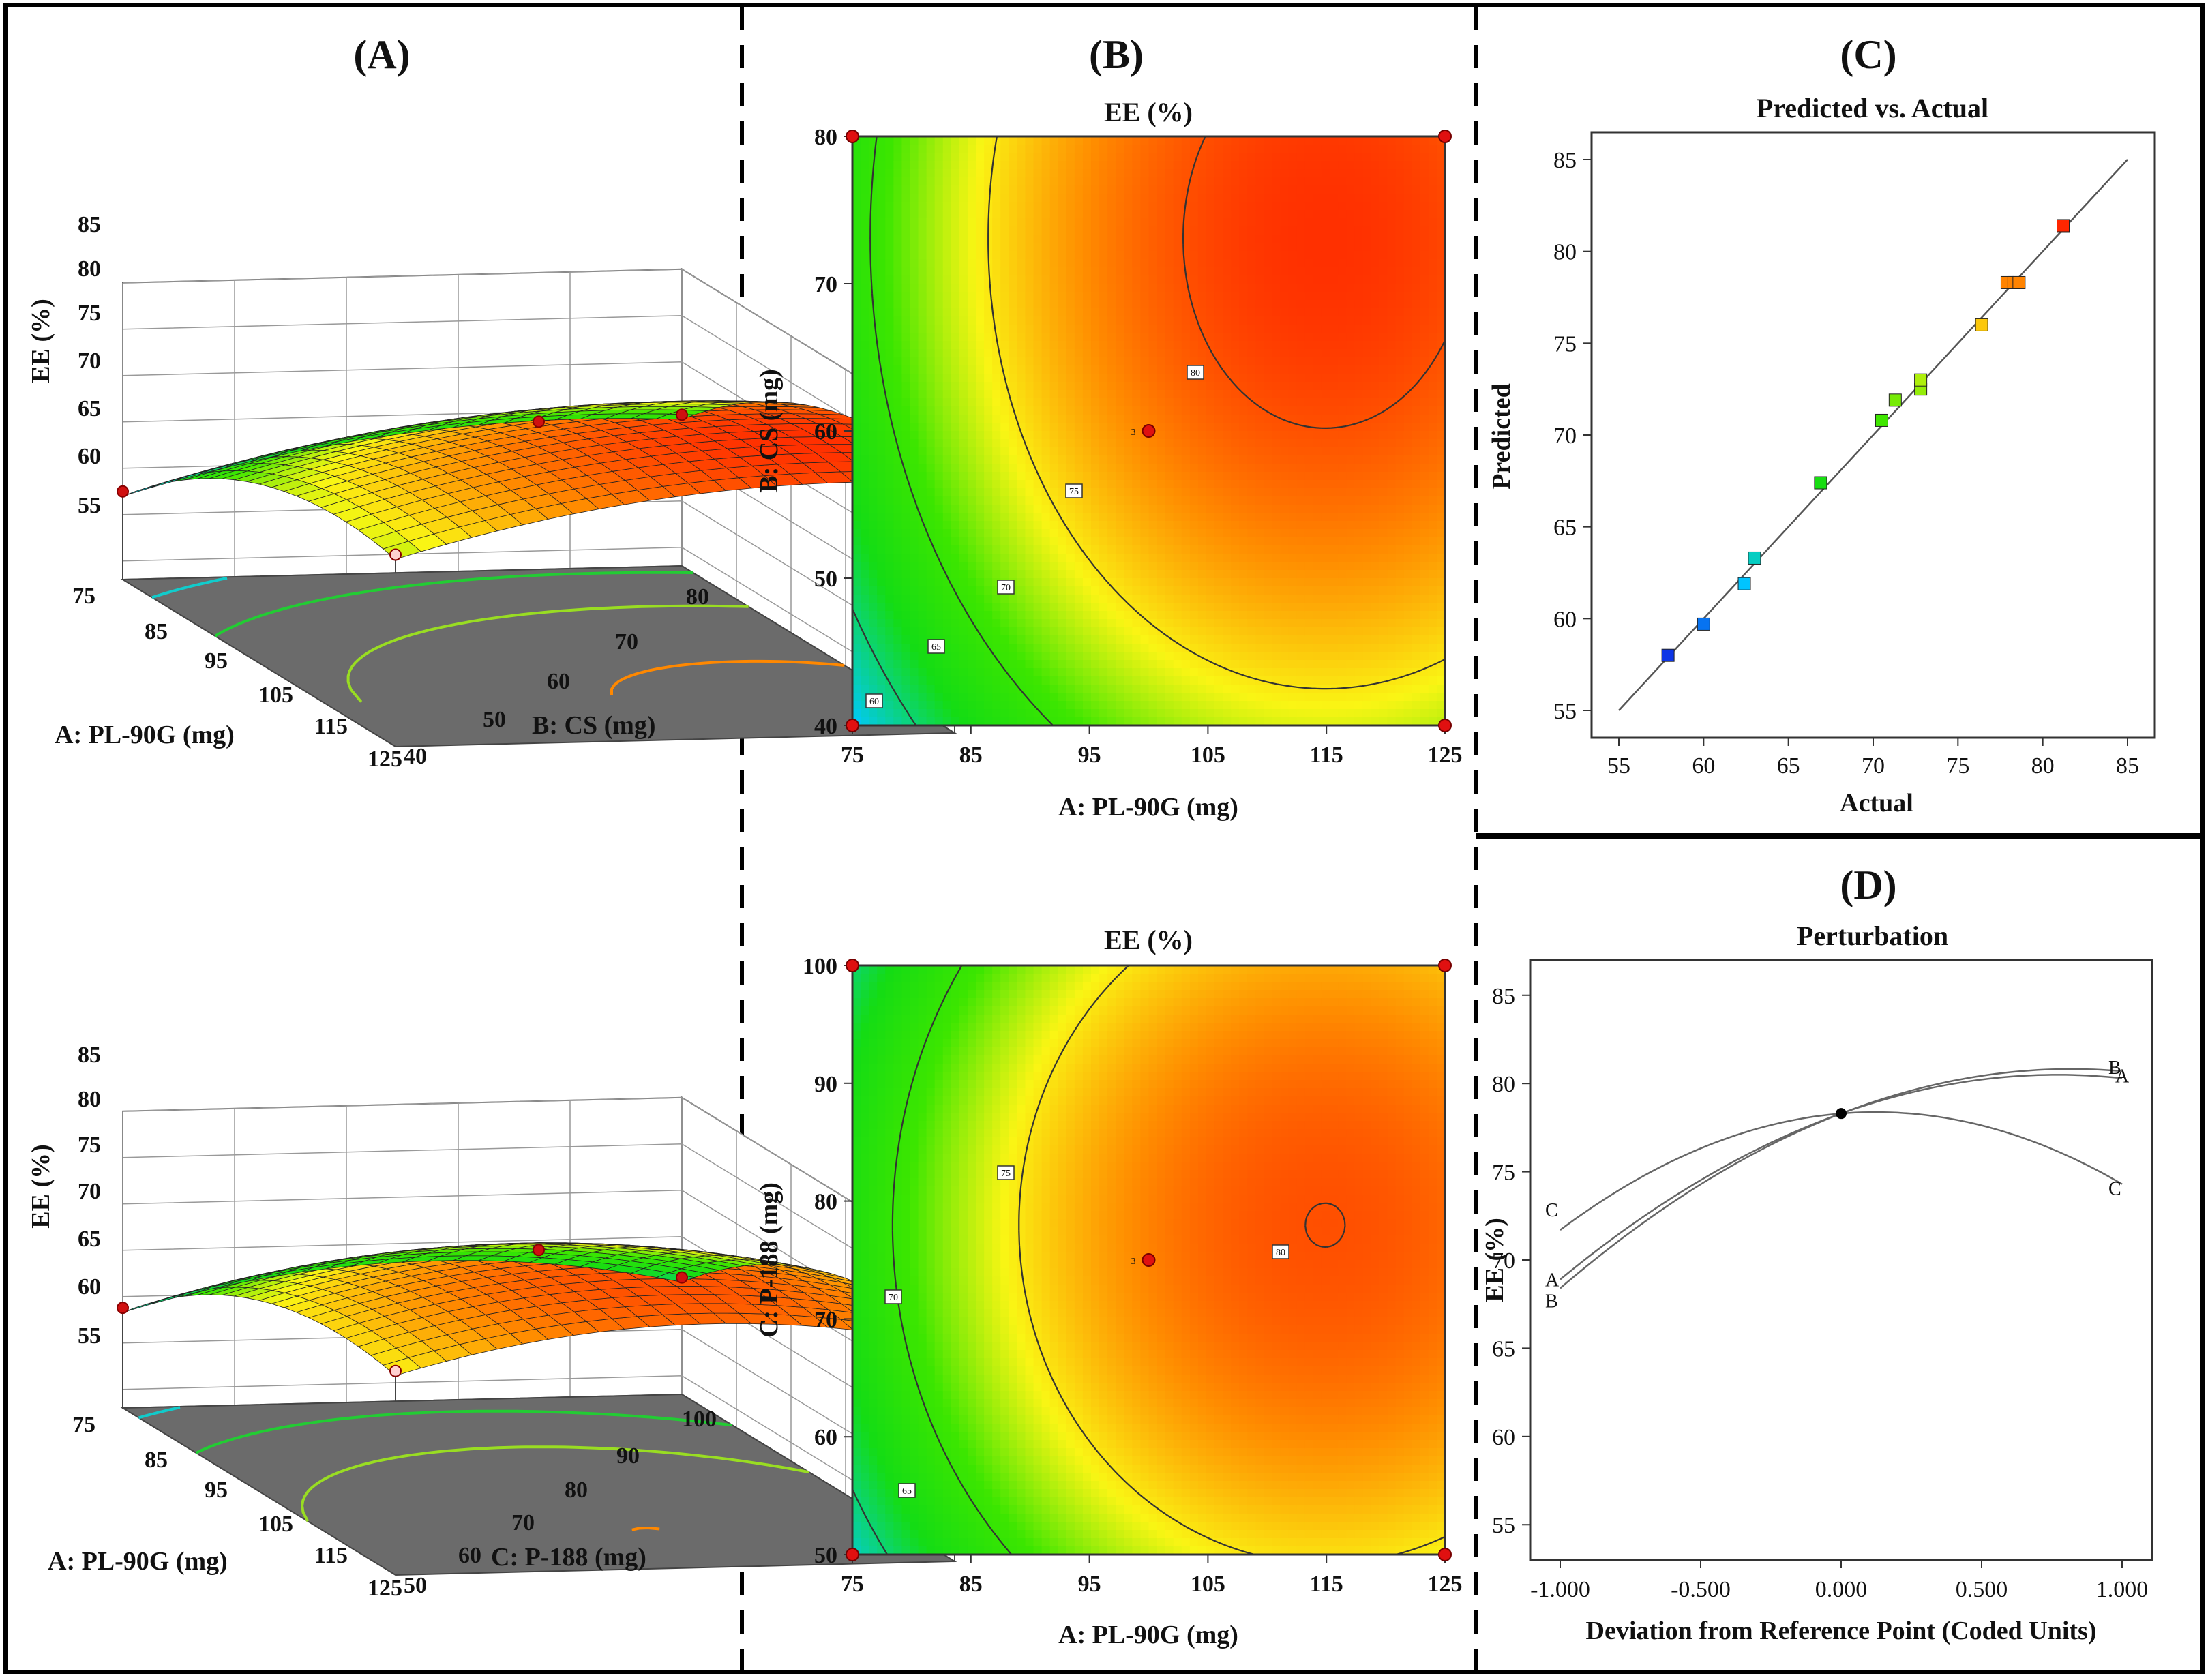 The width and height of the screenshot is (2208, 1680). I want to click on panel-label-d: (D), so click(1868, 884).